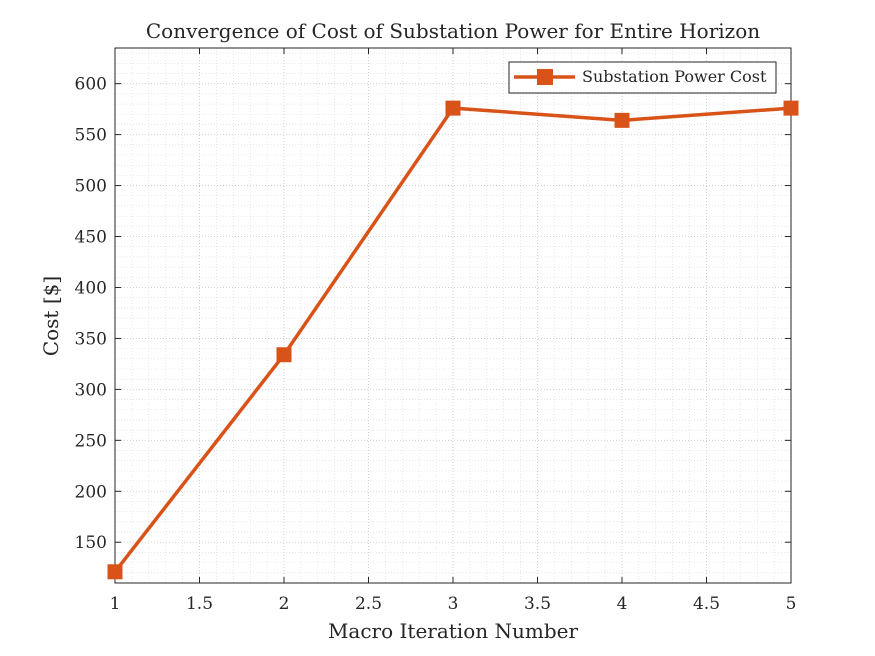 Image resolution: width=875 pixels, height=656 pixels. I want to click on y-tick-label: 250, so click(91, 441).